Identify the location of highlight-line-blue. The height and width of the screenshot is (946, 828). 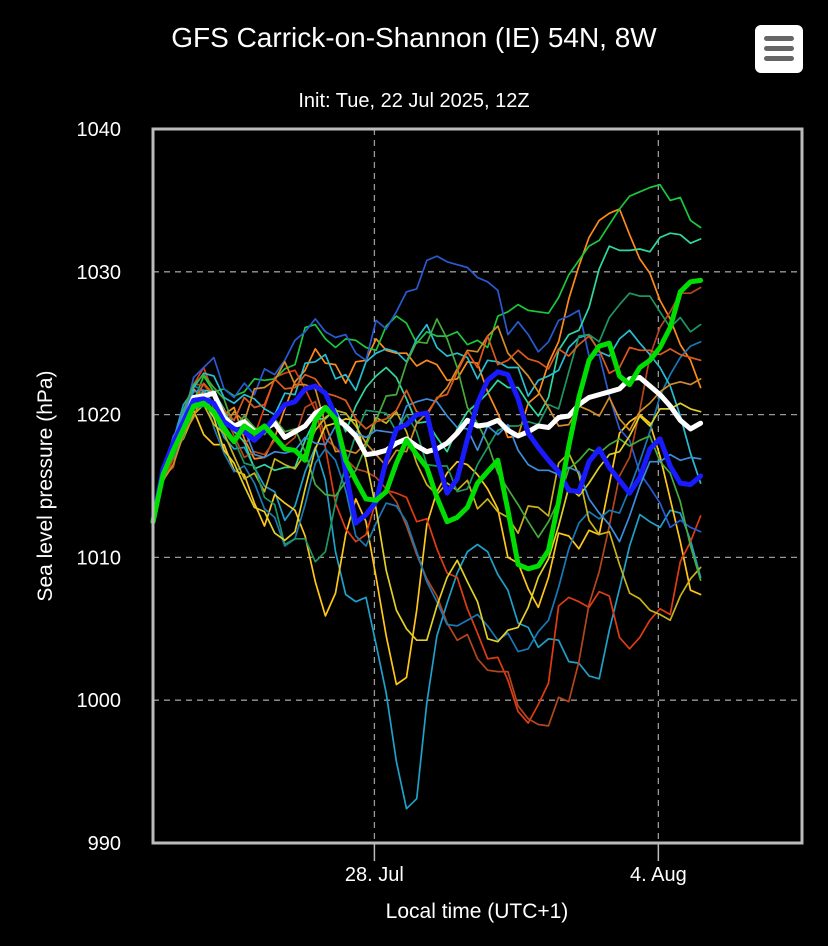
(427, 447).